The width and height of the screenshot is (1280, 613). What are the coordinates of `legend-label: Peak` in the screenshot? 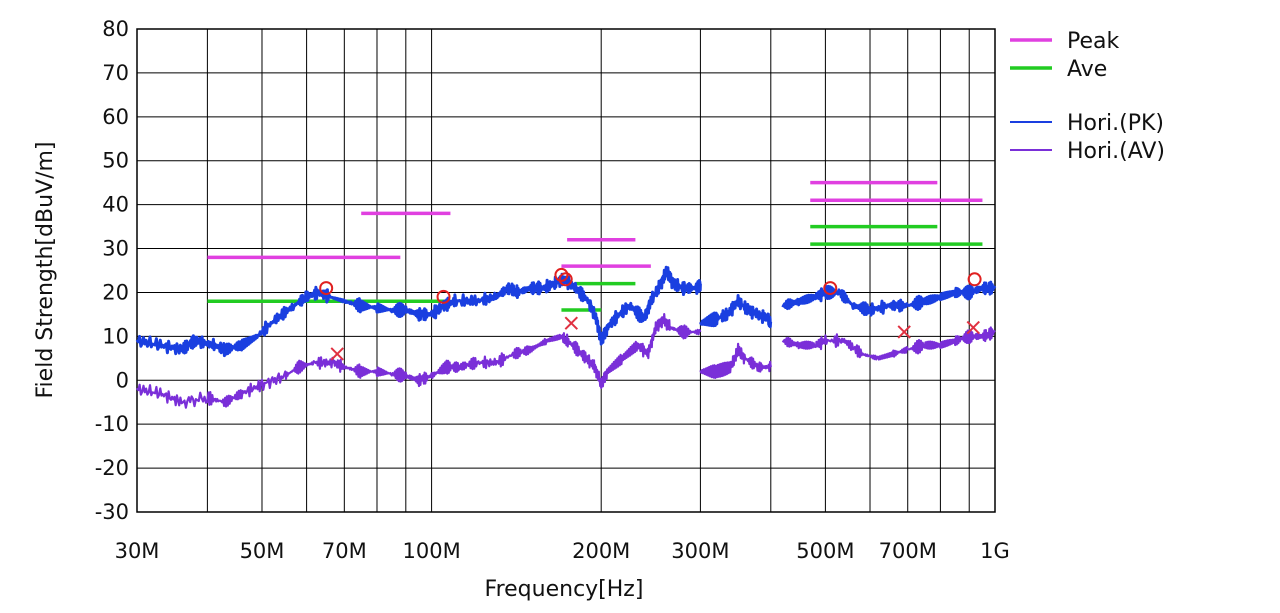 It's located at (1093, 41).